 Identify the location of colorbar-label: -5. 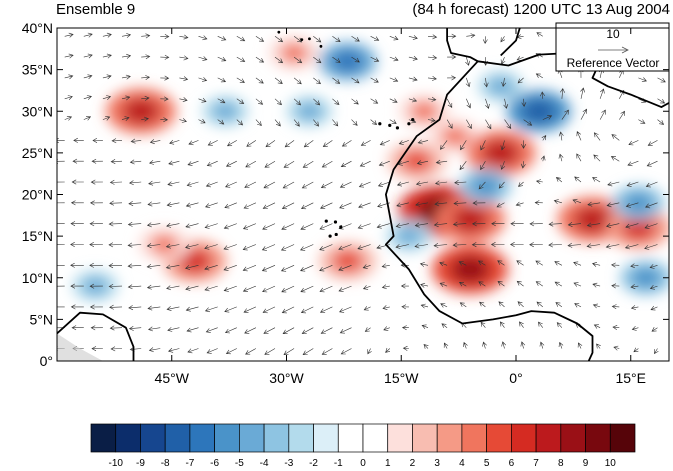
(239, 463).